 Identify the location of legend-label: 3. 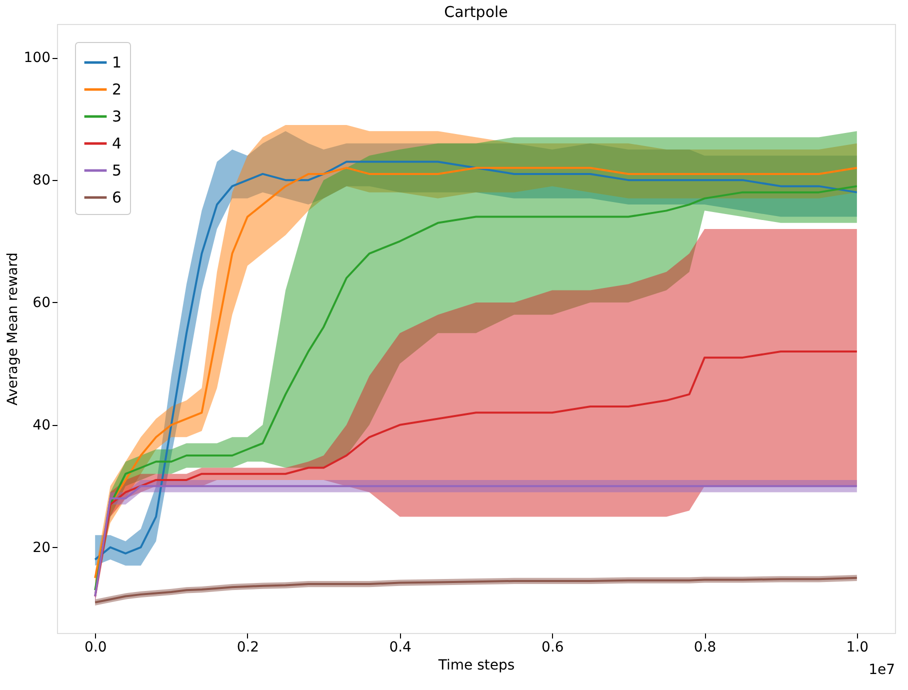
(117, 117).